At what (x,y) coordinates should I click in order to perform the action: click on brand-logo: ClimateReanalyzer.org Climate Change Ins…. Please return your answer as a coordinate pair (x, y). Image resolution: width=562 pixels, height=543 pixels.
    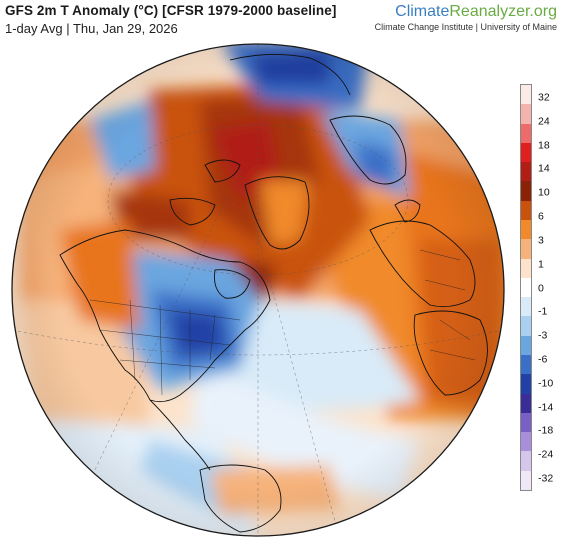
    Looking at the image, I should click on (466, 17).